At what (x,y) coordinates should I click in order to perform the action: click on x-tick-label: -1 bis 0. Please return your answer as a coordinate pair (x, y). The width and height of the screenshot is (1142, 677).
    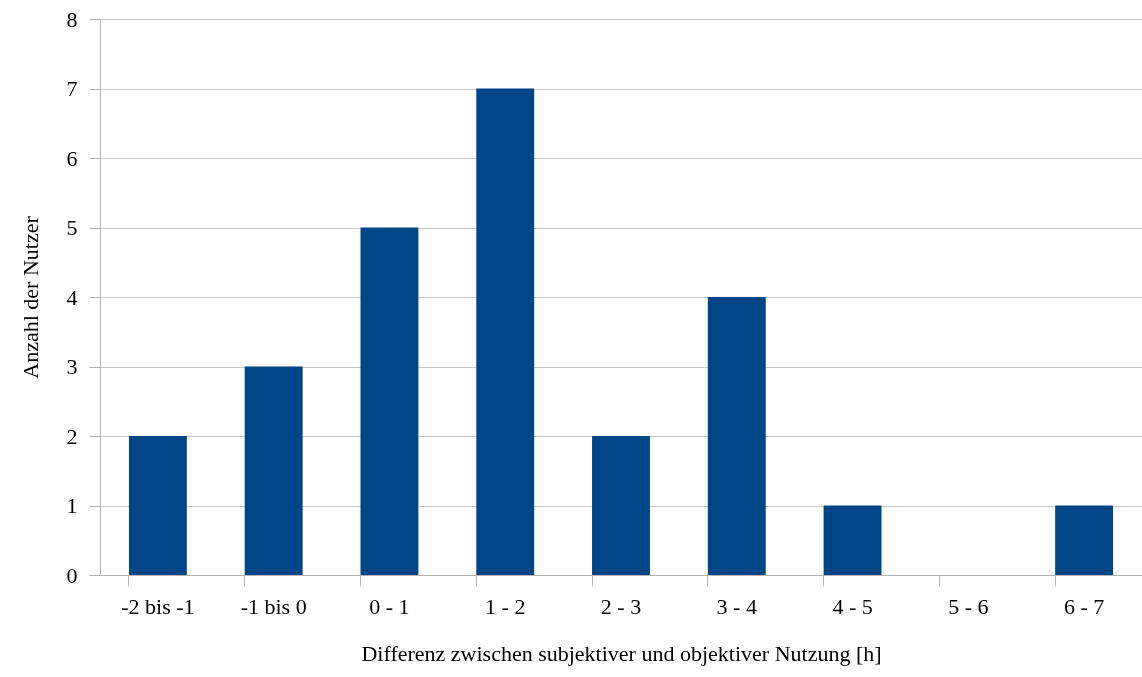
    Looking at the image, I should click on (273, 606).